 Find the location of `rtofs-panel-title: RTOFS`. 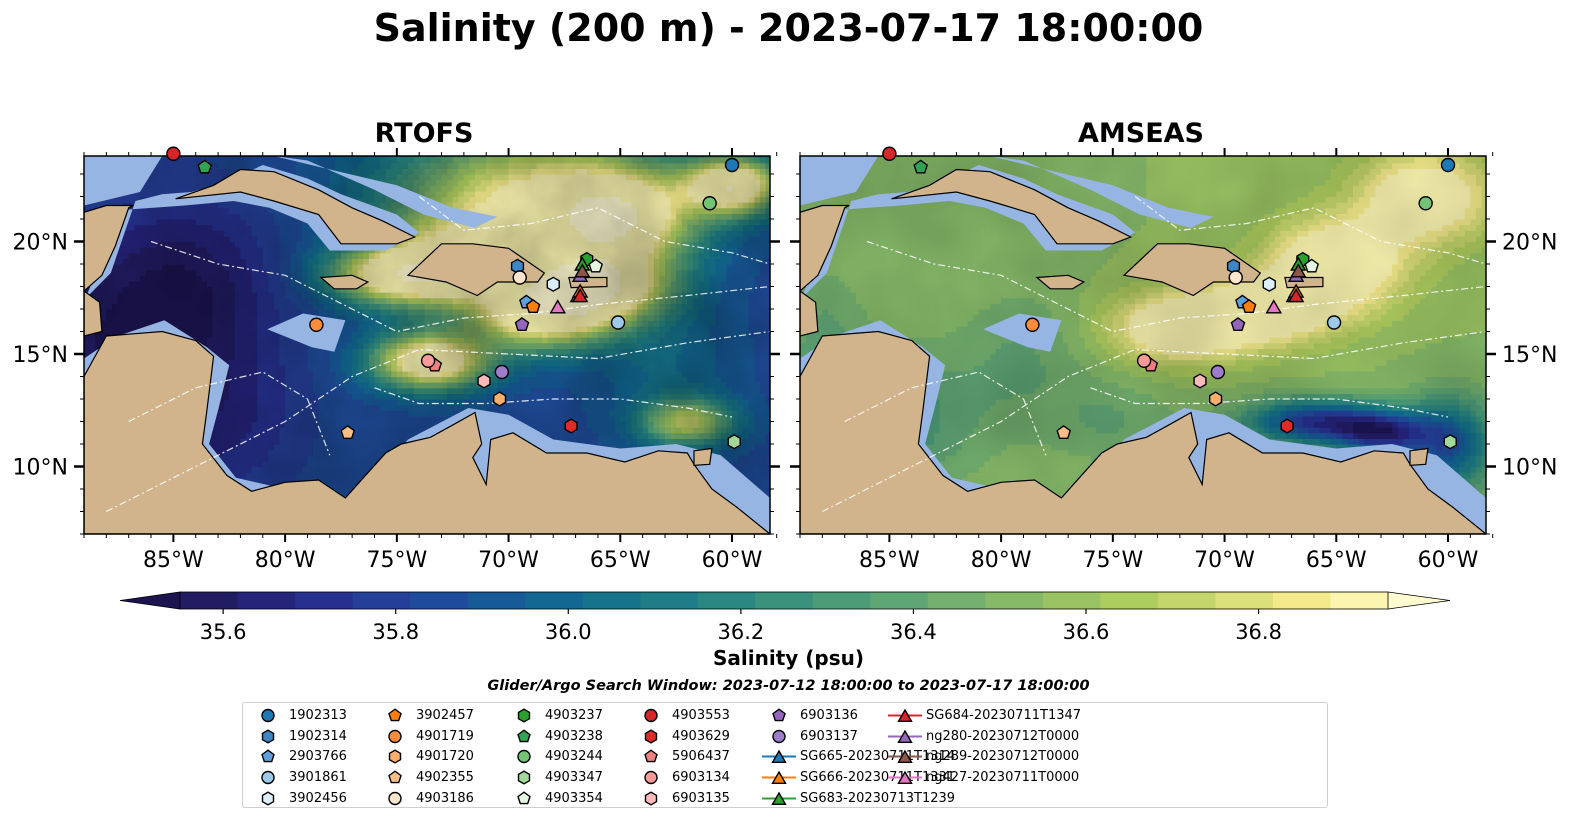

rtofs-panel-title: RTOFS is located at coordinates (424, 133).